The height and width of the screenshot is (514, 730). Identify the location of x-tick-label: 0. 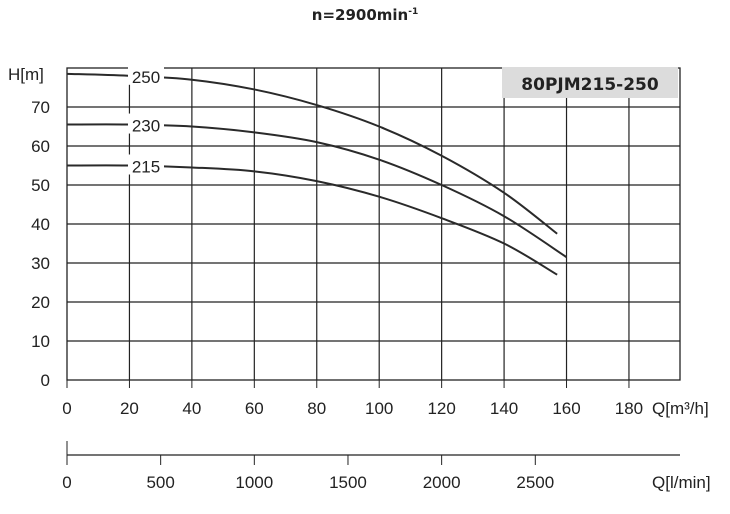
(66, 408).